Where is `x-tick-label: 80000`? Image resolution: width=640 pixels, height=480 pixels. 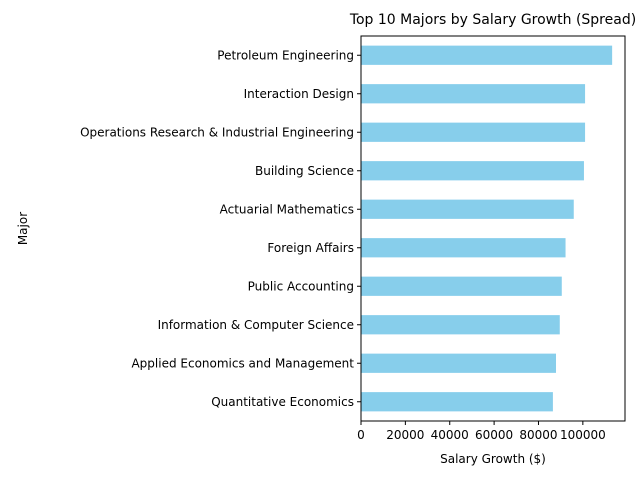
x-tick-label: 80000 is located at coordinates (538, 435).